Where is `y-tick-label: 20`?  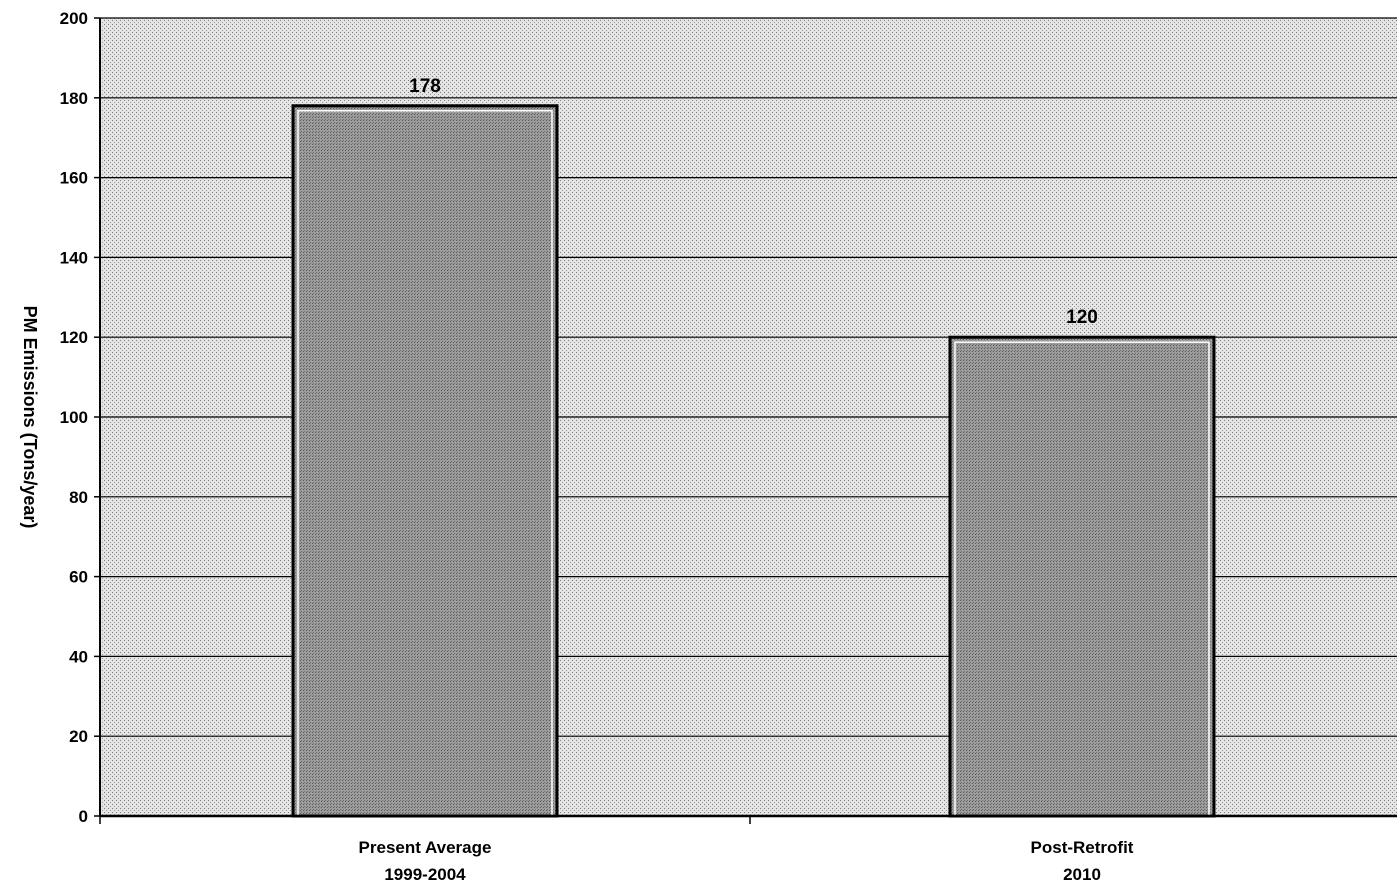 y-tick-label: 20 is located at coordinates (78, 736).